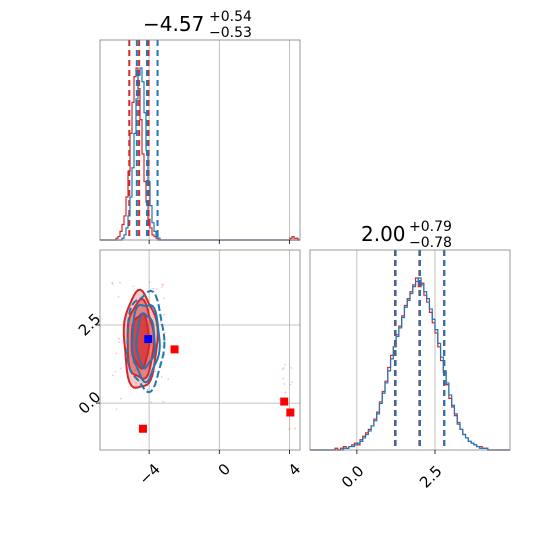 Image resolution: width=550 pixels, height=550 pixels. I want to click on x-tick-label-param2-1: 2.5, so click(431, 477).